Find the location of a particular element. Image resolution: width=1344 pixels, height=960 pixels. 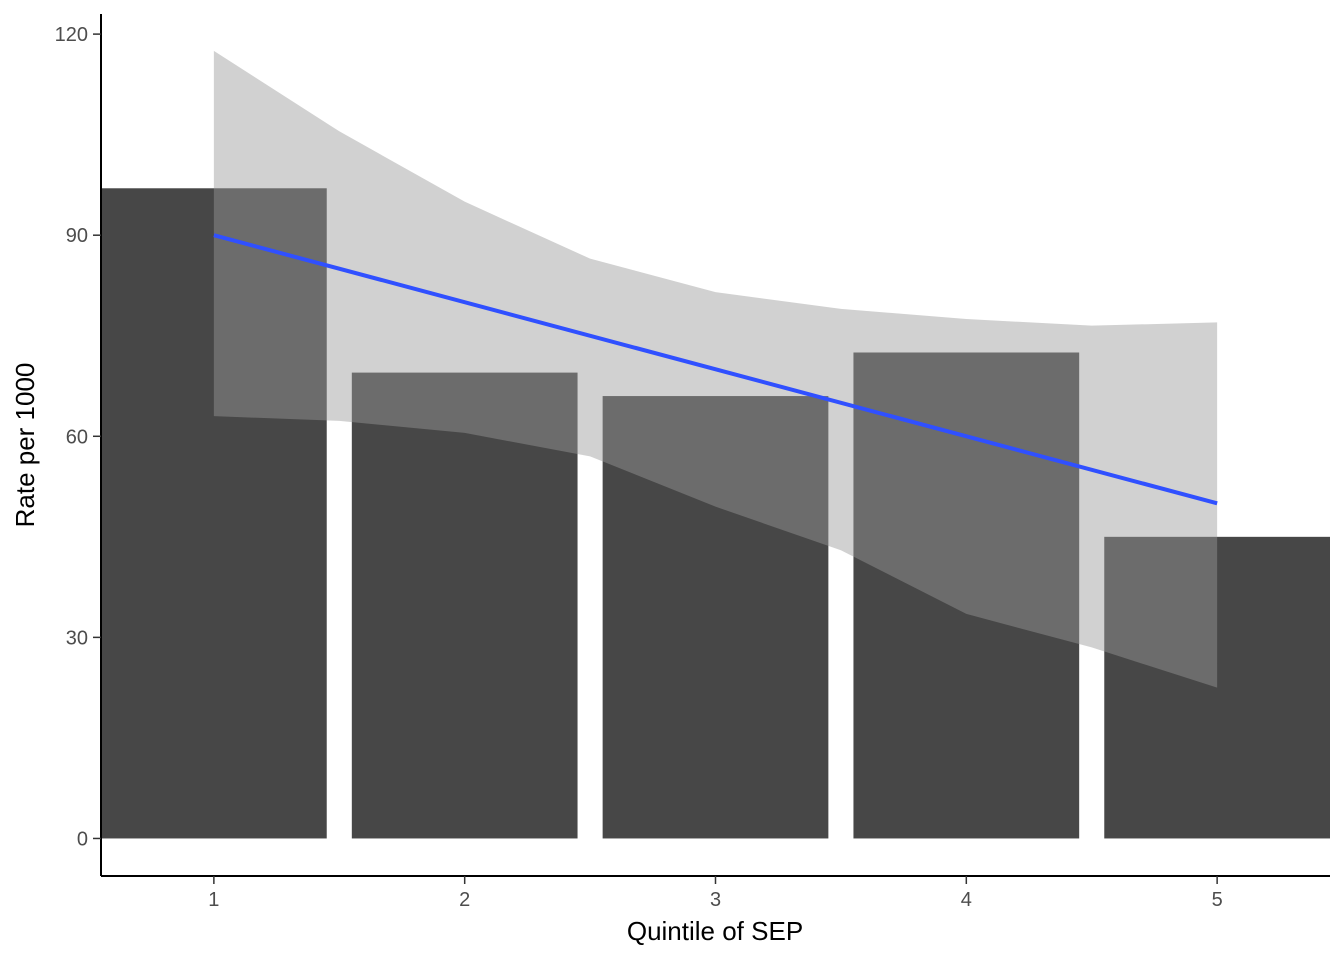

x-tick-label-5: 5 is located at coordinates (1217, 900).